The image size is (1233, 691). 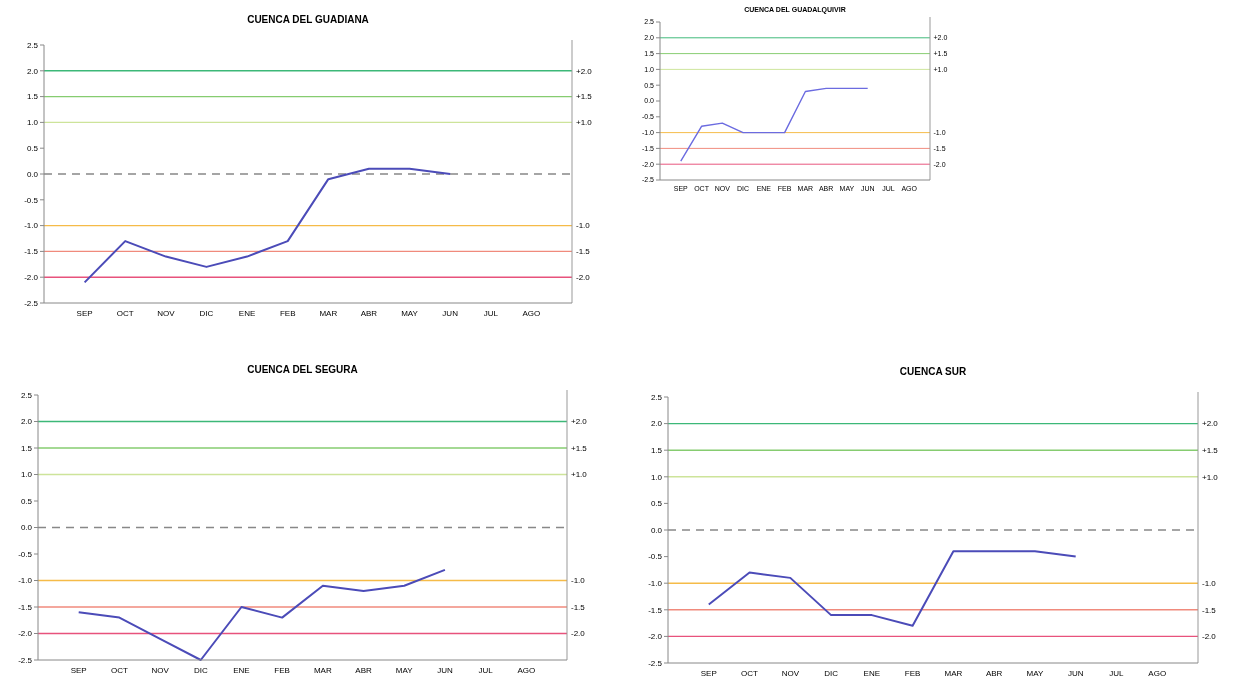 I want to click on chart-title: CUENCA DEL SEGURA, so click(x=302, y=369).